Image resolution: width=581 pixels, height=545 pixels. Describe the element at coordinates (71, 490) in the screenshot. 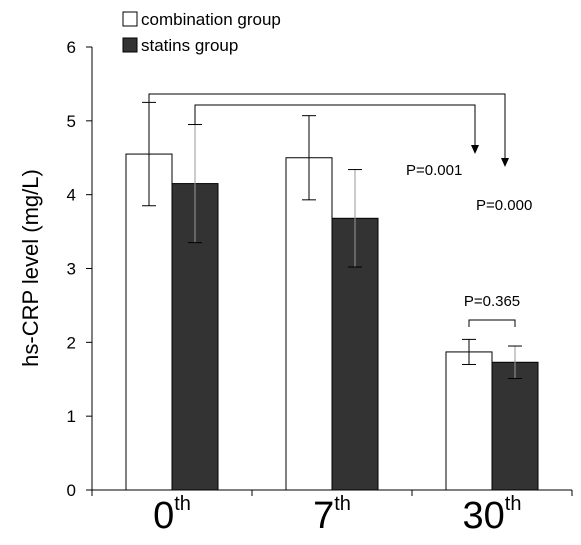

I see `y-tick-label: 0` at that location.